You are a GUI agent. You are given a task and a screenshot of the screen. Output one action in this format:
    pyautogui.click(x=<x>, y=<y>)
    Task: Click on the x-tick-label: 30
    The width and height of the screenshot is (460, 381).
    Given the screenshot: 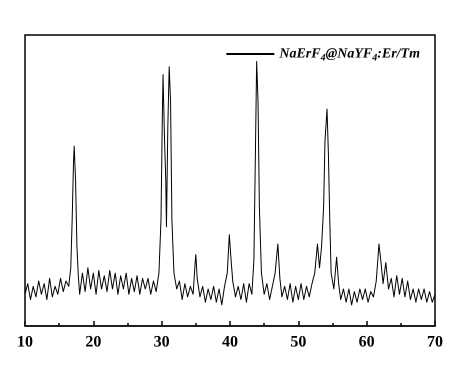 What is the action you would take?
    pyautogui.click(x=162, y=342)
    